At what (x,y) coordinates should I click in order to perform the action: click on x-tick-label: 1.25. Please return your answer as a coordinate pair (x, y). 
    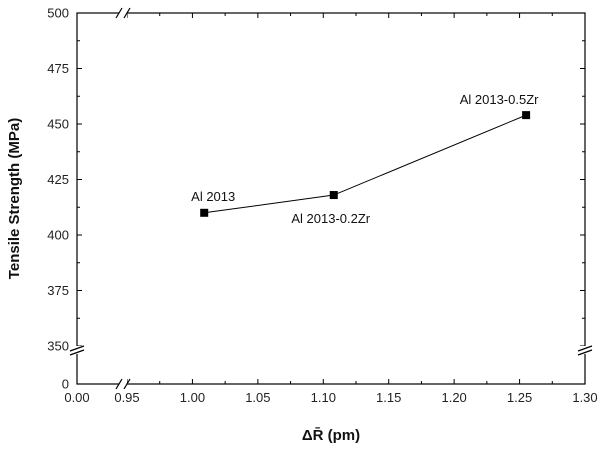
    Looking at the image, I should click on (519, 397).